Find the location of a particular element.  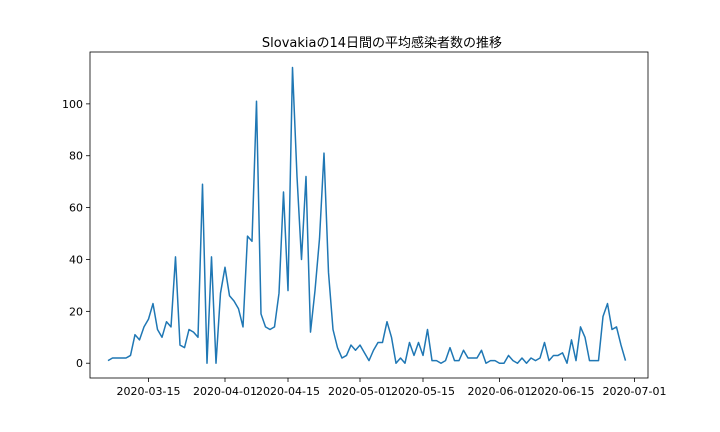

y-tick-label: 40 is located at coordinates (76, 259).